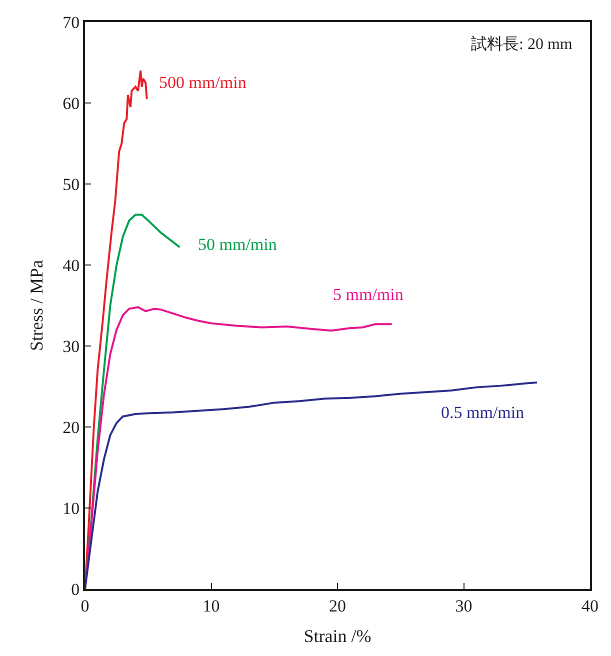 Image resolution: width=611 pixels, height=656 pixels. What do you see at coordinates (590, 606) in the screenshot?
I see `x-tick-label: 40` at bounding box center [590, 606].